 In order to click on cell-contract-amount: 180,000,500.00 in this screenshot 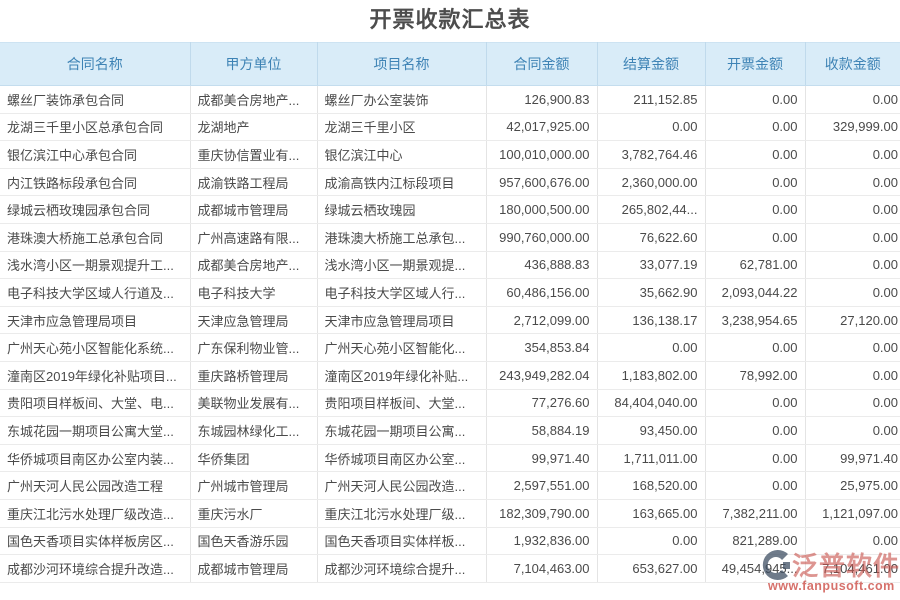, I will do `click(541, 209)`.